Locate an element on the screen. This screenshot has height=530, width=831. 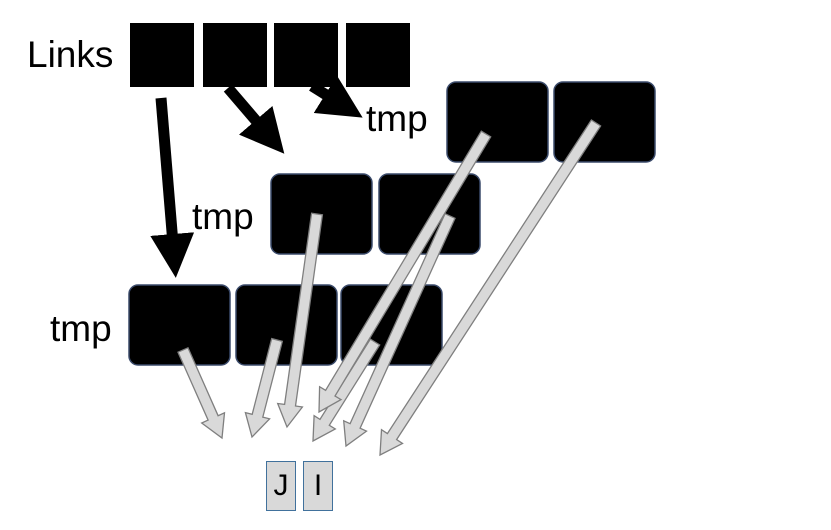
link-arrow-tmp2-cell1 is located at coordinates (399, 330).